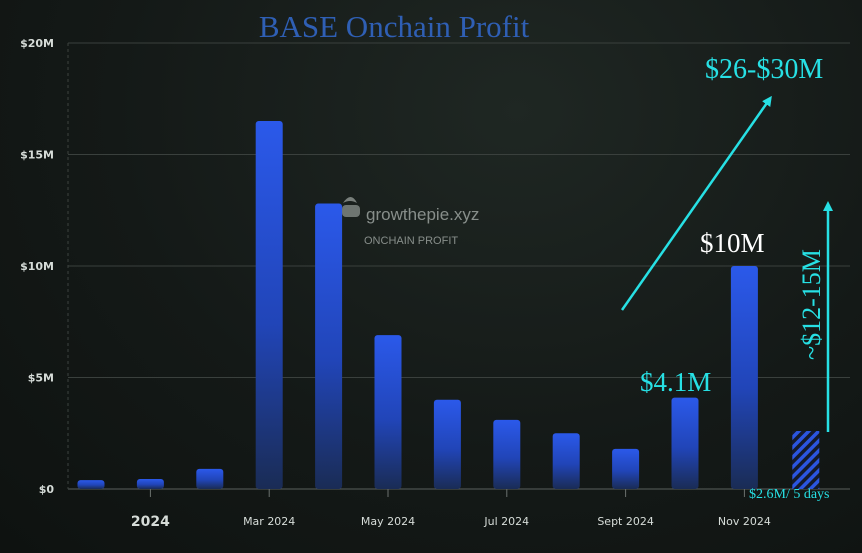 This screenshot has height=553, width=862. What do you see at coordinates (269, 521) in the screenshot?
I see `x-tick-label: Mar 2024` at bounding box center [269, 521].